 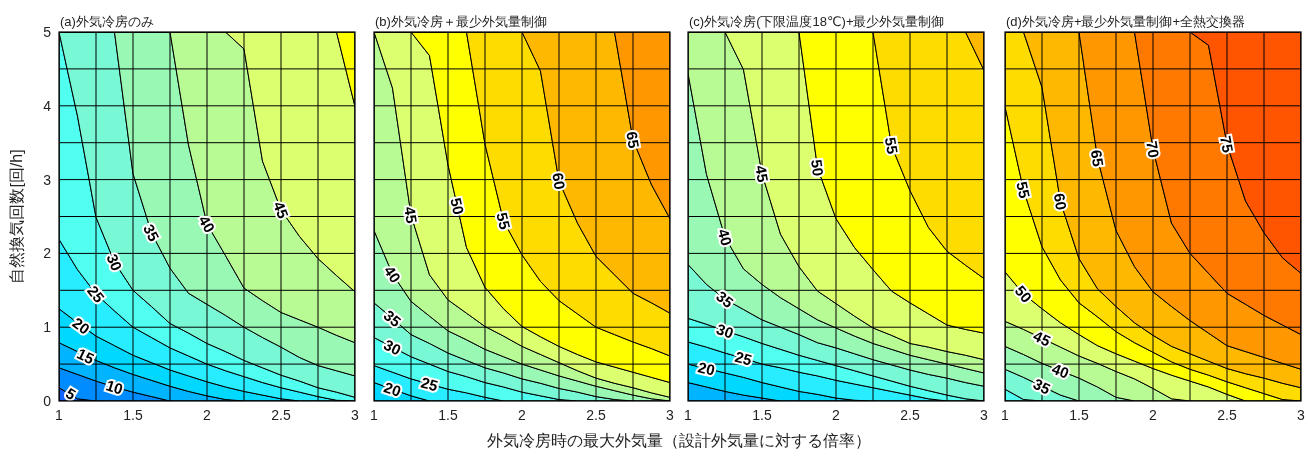 What do you see at coordinates (70, 394) in the screenshot?
I see `annotation: 5` at bounding box center [70, 394].